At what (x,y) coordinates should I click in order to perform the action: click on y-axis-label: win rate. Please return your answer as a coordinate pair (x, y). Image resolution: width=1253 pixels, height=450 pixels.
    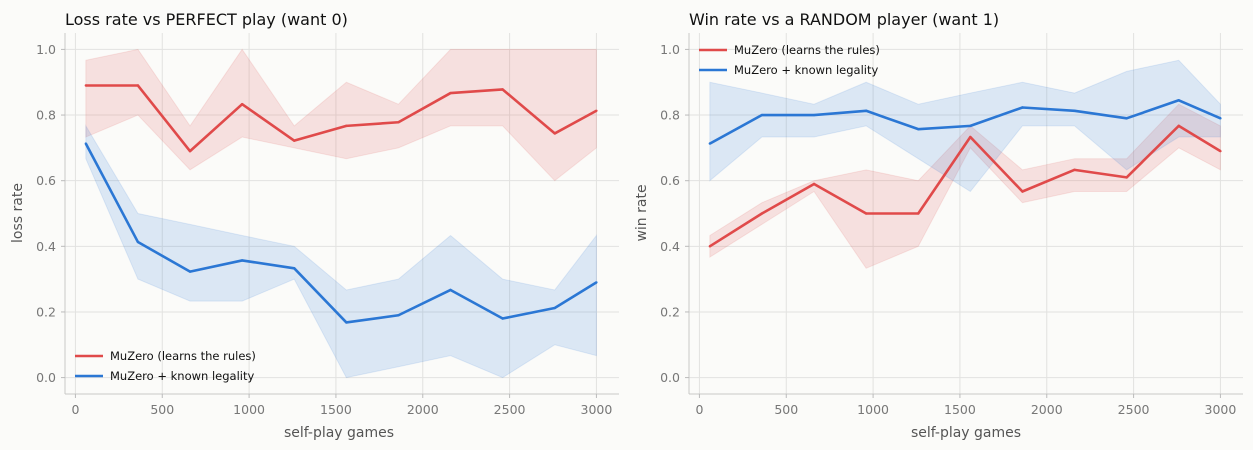
    Looking at the image, I should click on (642, 212).